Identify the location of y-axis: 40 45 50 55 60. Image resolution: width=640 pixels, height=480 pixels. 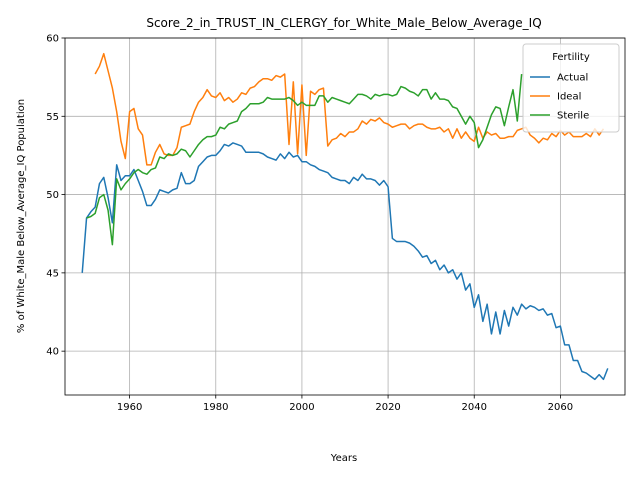
(55, 196).